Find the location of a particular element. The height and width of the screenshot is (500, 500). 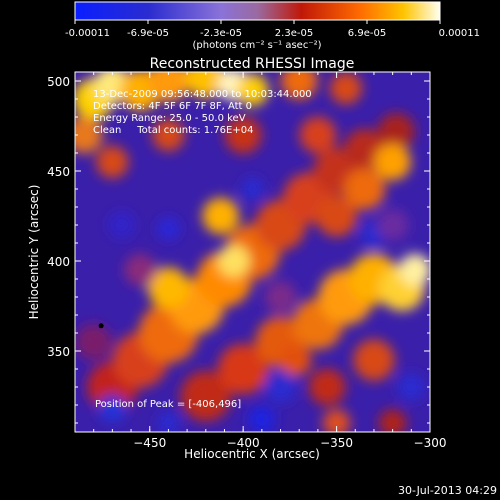

x-tick-label: −350 is located at coordinates (336, 443).